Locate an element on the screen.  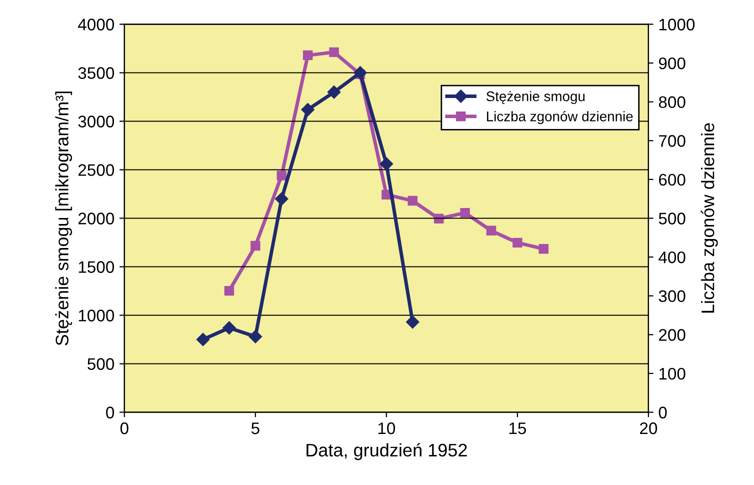
y2-tick-label: 0 is located at coordinates (662, 412).